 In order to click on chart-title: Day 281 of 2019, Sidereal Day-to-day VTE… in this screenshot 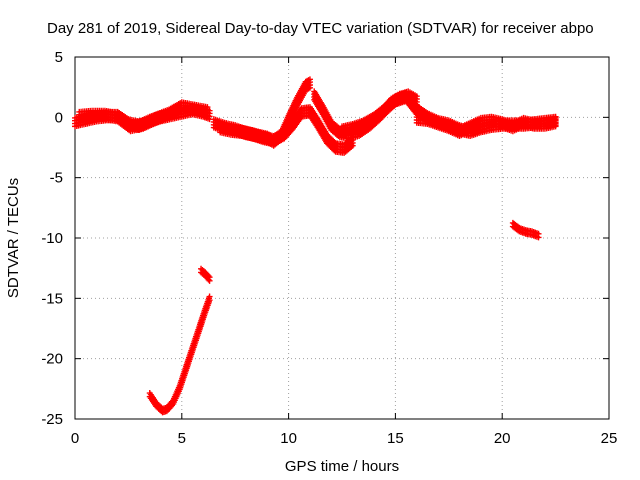, I will do `click(320, 28)`.